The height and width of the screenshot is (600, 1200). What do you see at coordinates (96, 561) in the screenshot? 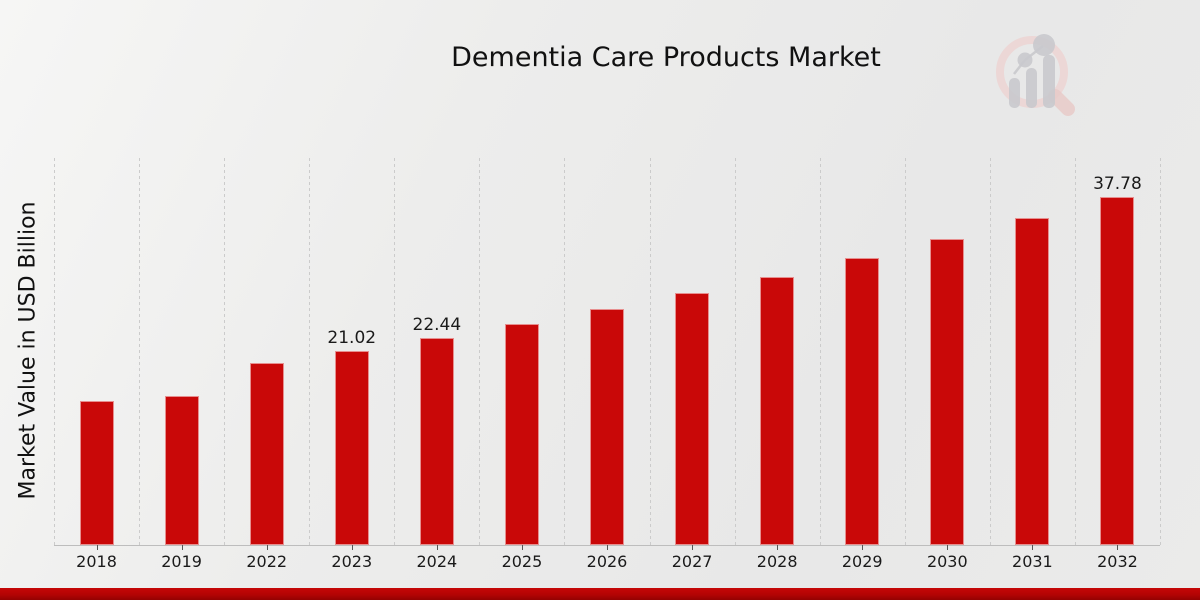
I see `x-tick-label-2018: 2018` at bounding box center [96, 561].